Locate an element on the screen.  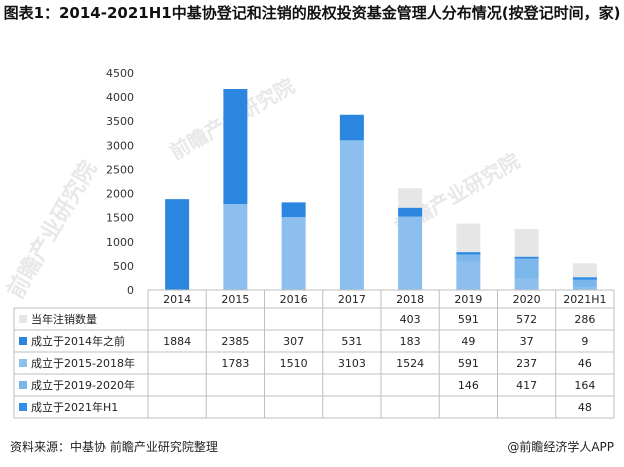
table-cell-value: 164 is located at coordinates (584, 385).